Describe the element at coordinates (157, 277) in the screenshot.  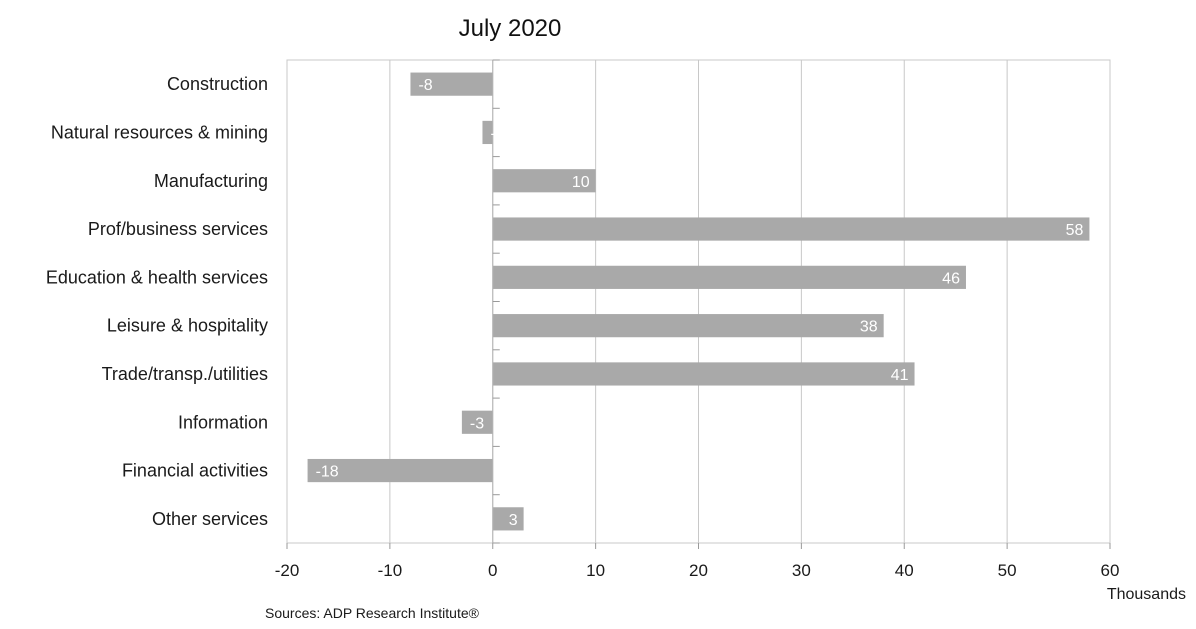
I see `category-label: Education & health services` at that location.